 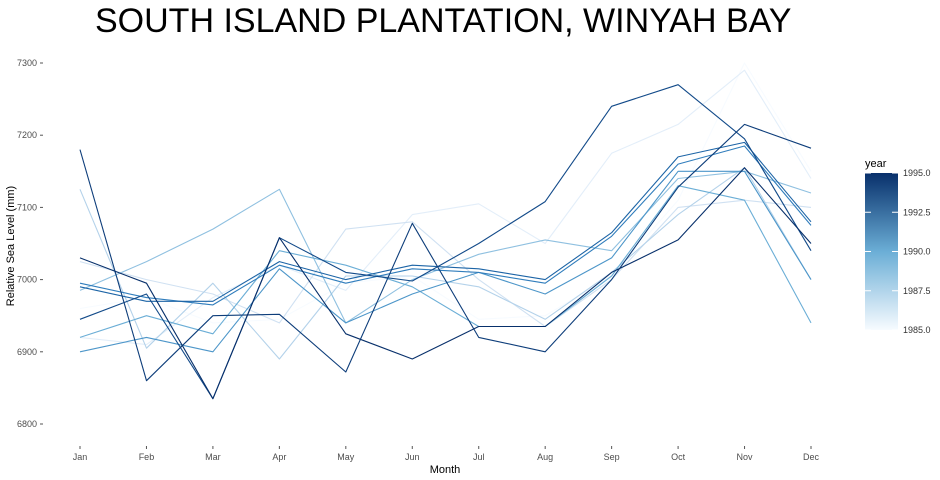 What do you see at coordinates (917, 212) in the screenshot?
I see `legend-tick-label: 1992.5` at bounding box center [917, 212].